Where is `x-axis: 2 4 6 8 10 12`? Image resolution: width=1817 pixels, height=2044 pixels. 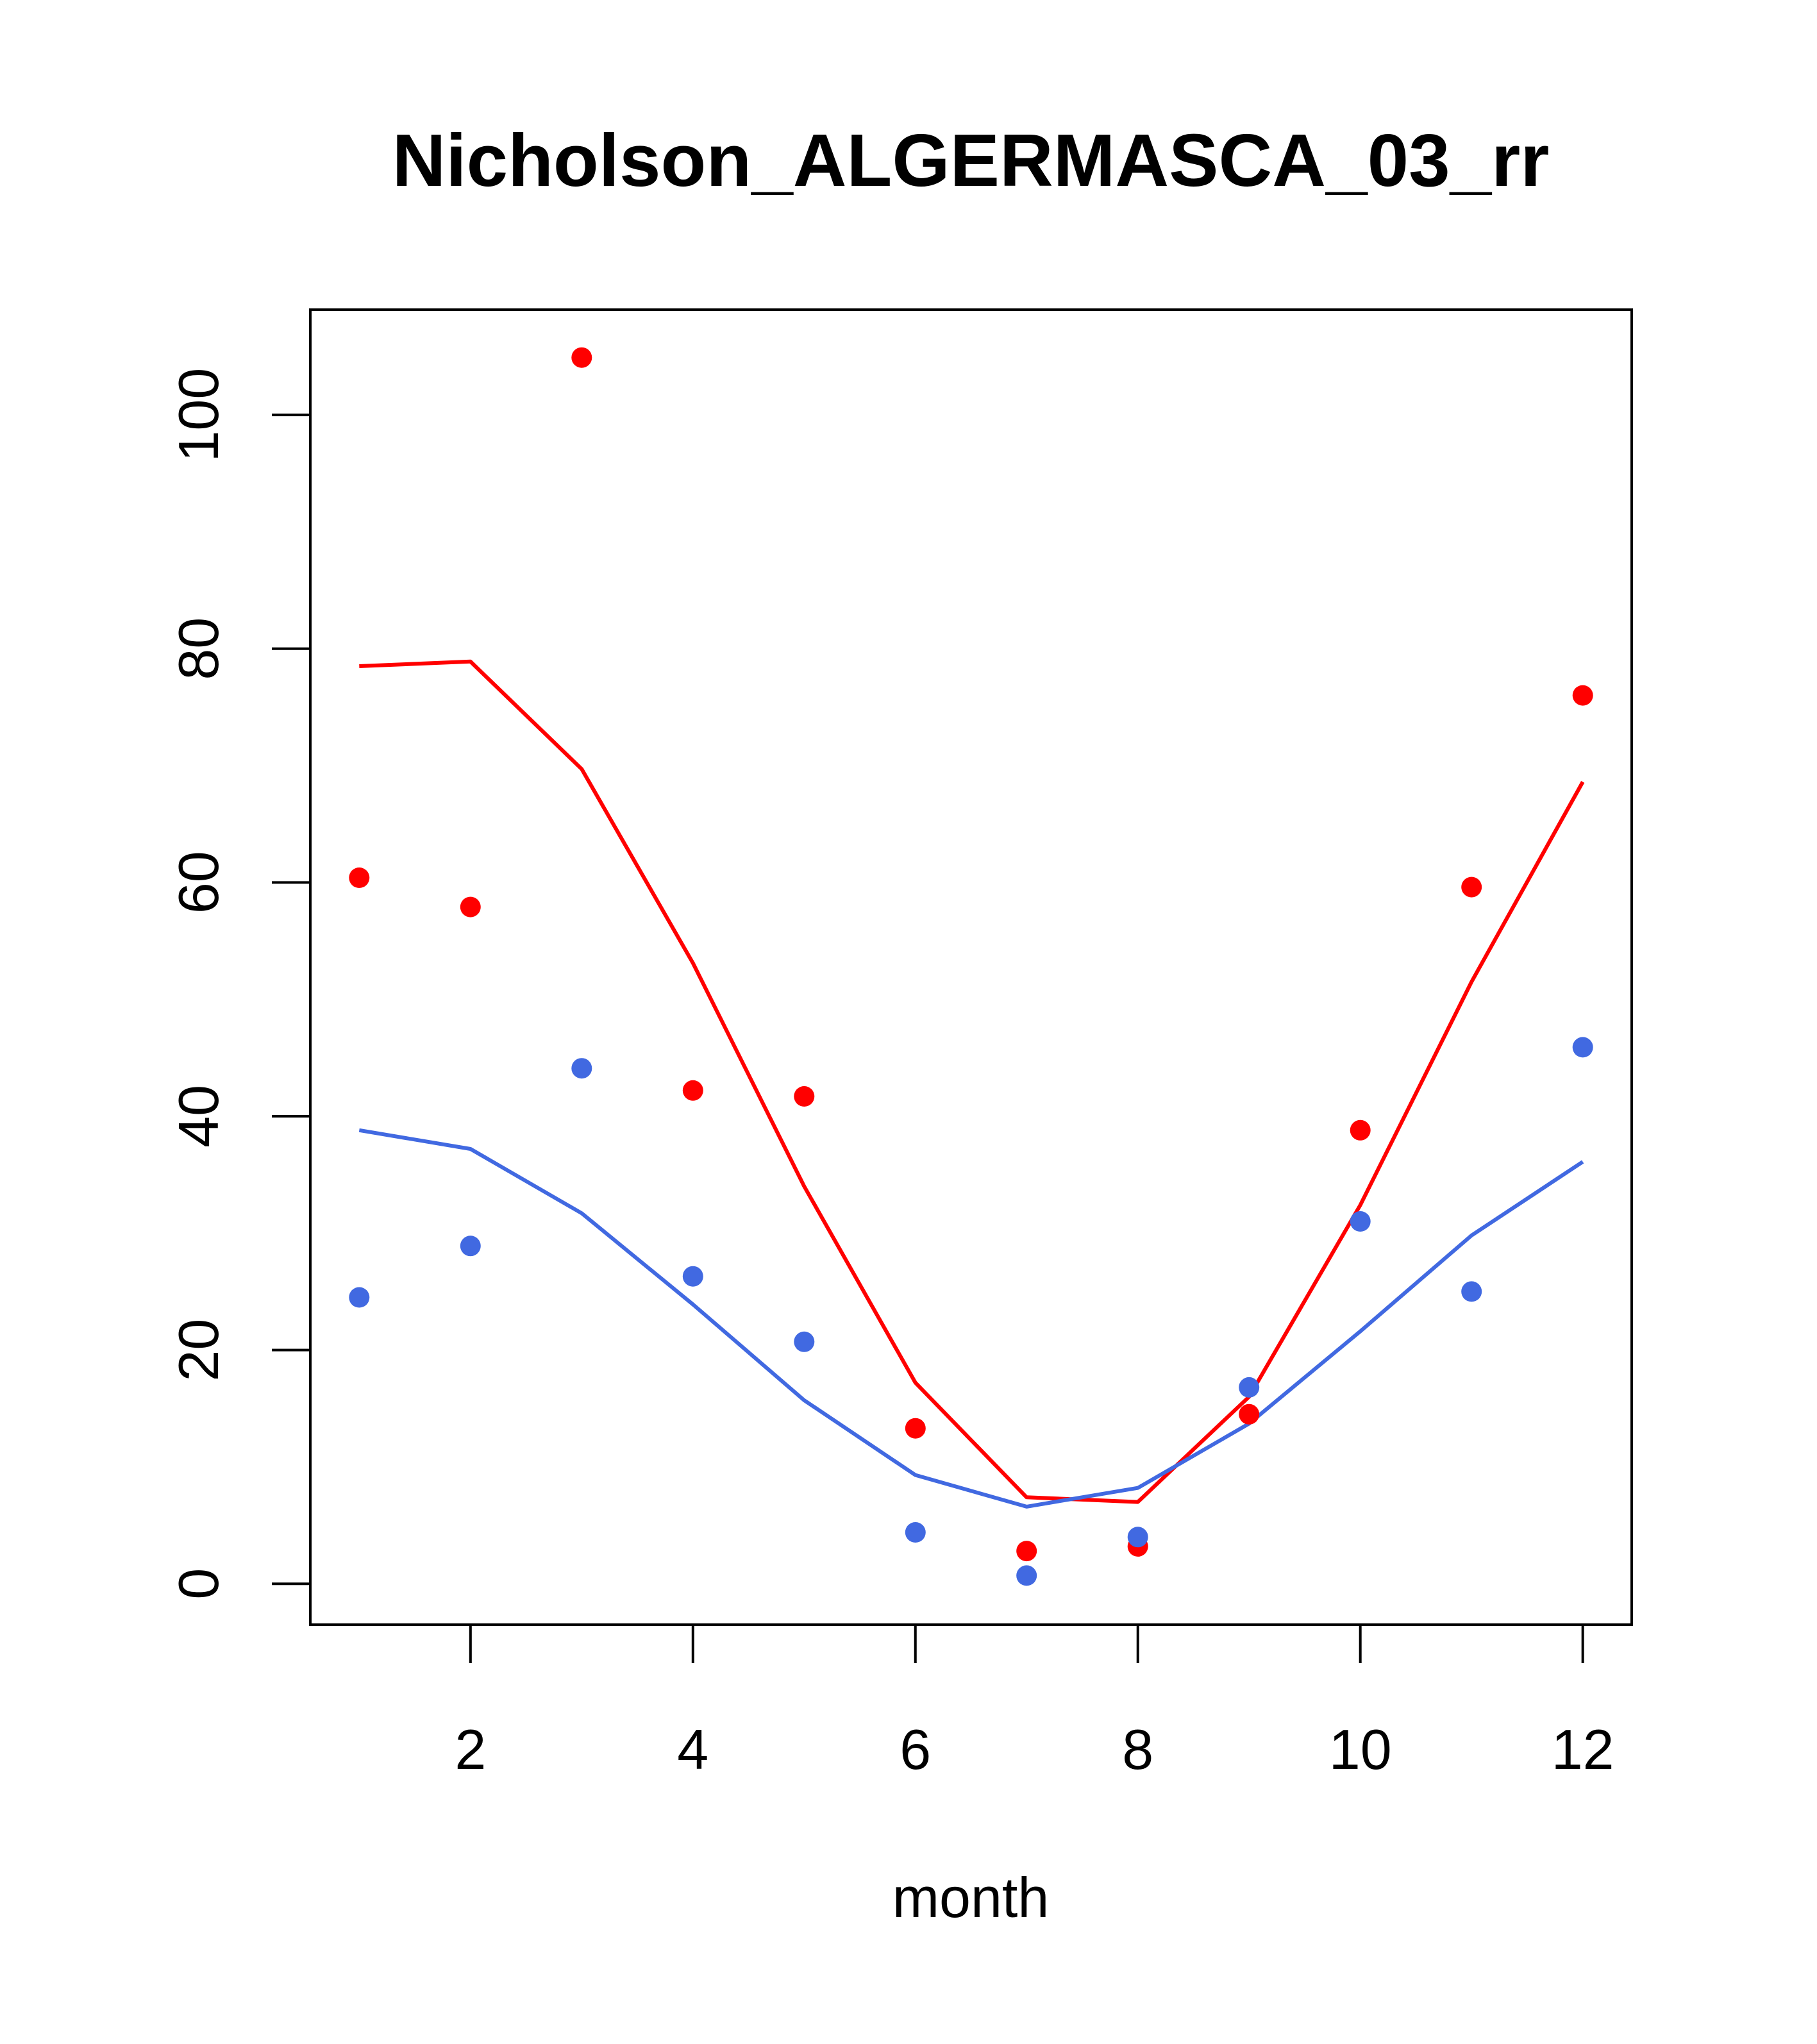 x-axis: 2 4 6 8 10 12 is located at coordinates (1034, 1702).